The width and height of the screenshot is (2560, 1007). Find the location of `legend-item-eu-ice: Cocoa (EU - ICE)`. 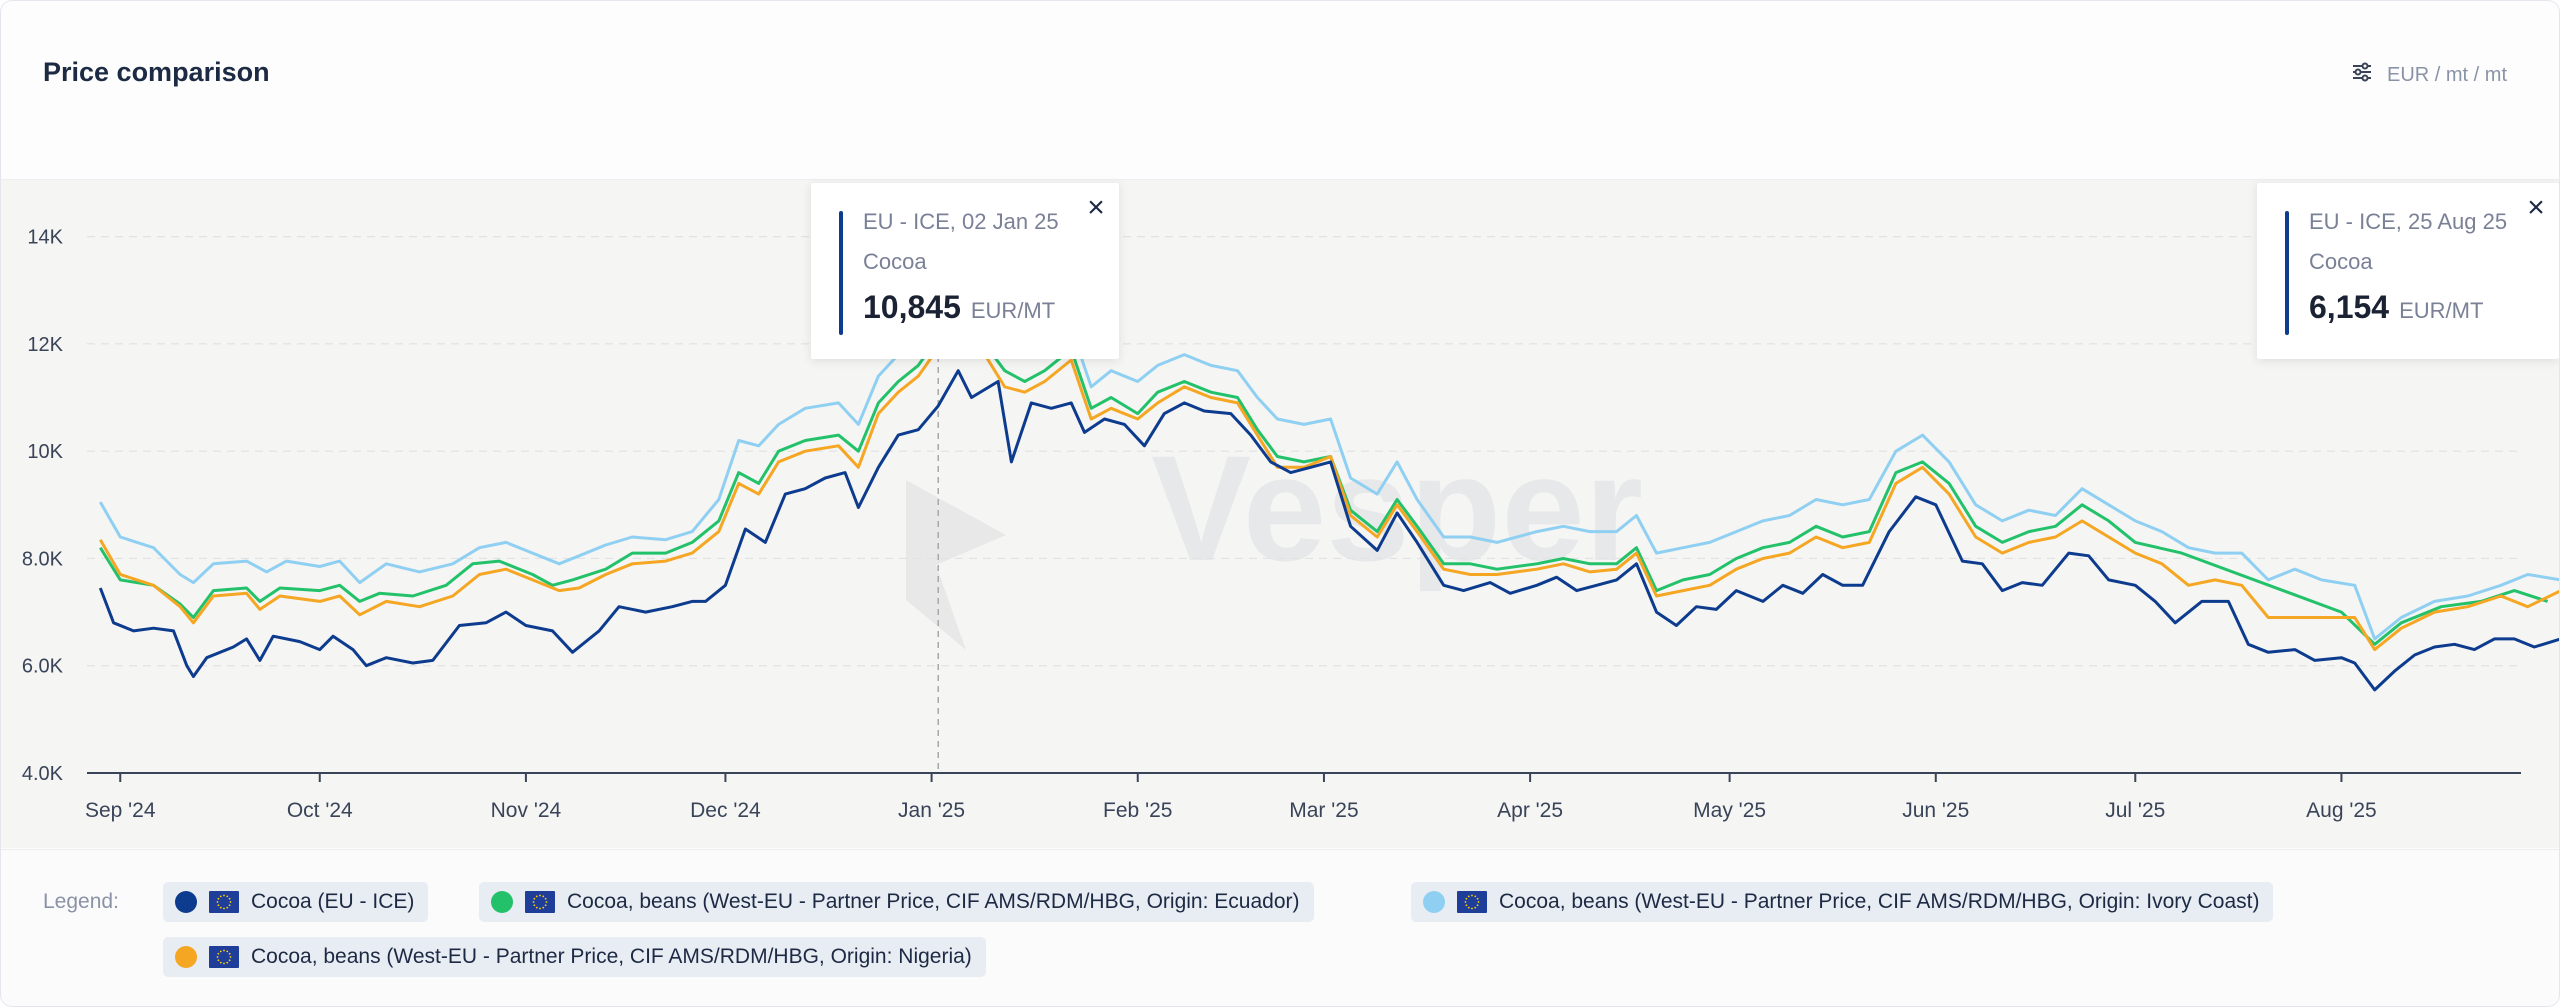

legend-item-eu-ice: Cocoa (EU - ICE) is located at coordinates (296, 902).